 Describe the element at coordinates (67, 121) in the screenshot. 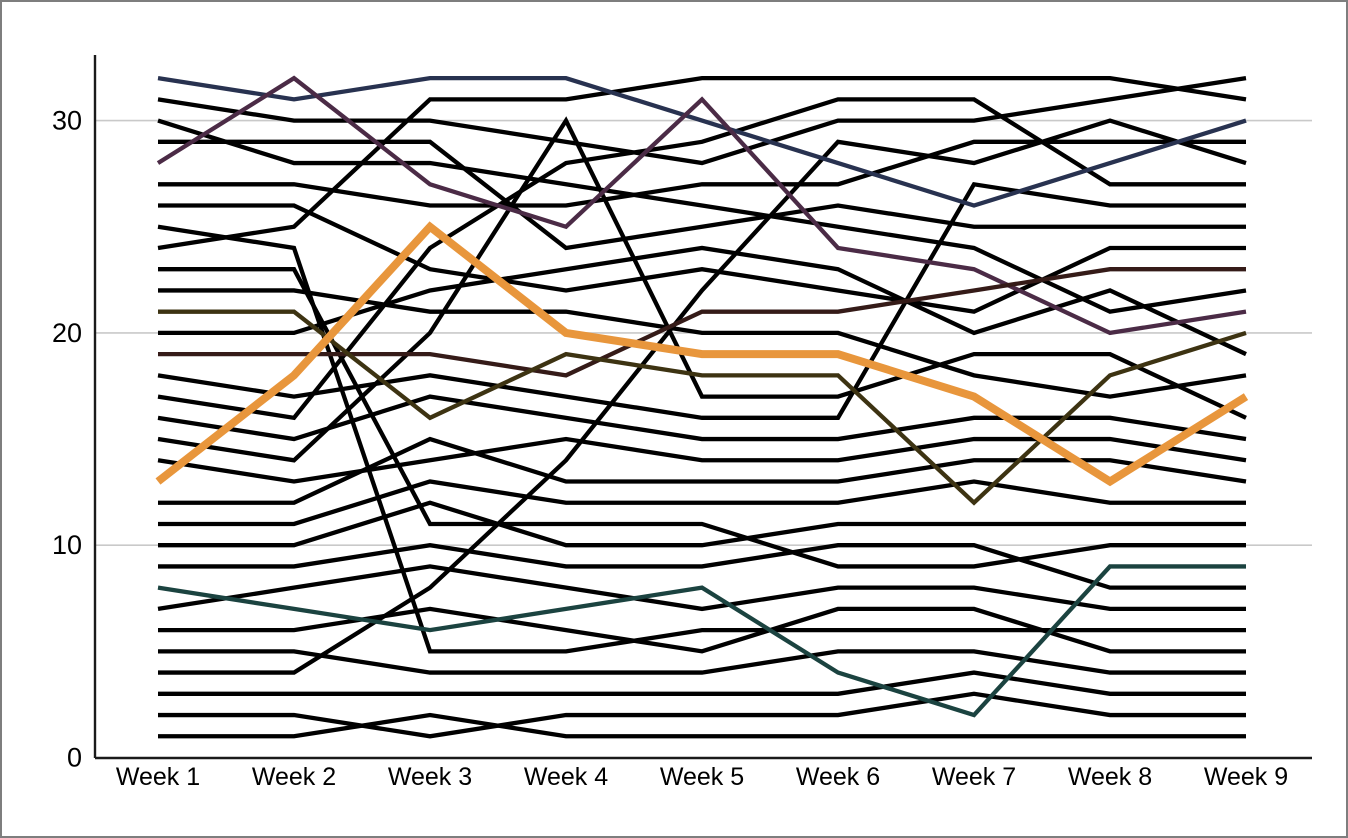

I see `y-axis-label: 30` at that location.